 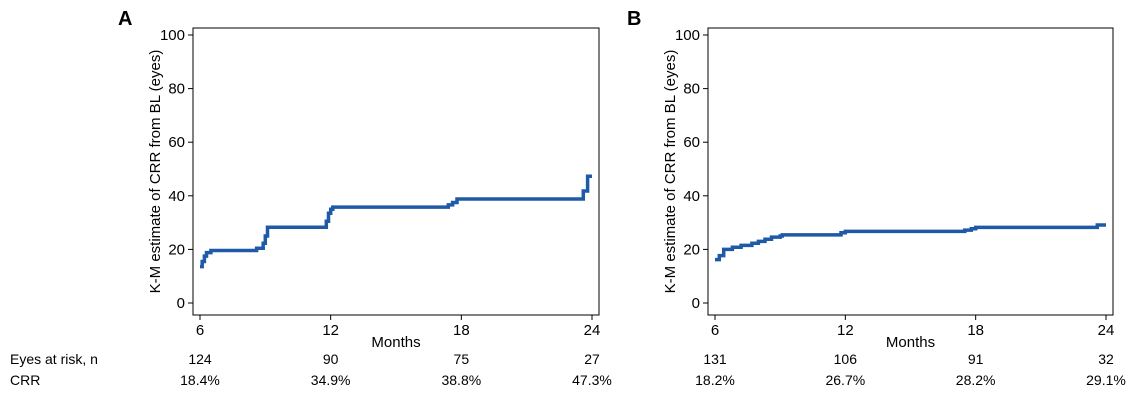 What do you see at coordinates (1106, 380) in the screenshot?
I see `crr-value: 29.1%` at bounding box center [1106, 380].